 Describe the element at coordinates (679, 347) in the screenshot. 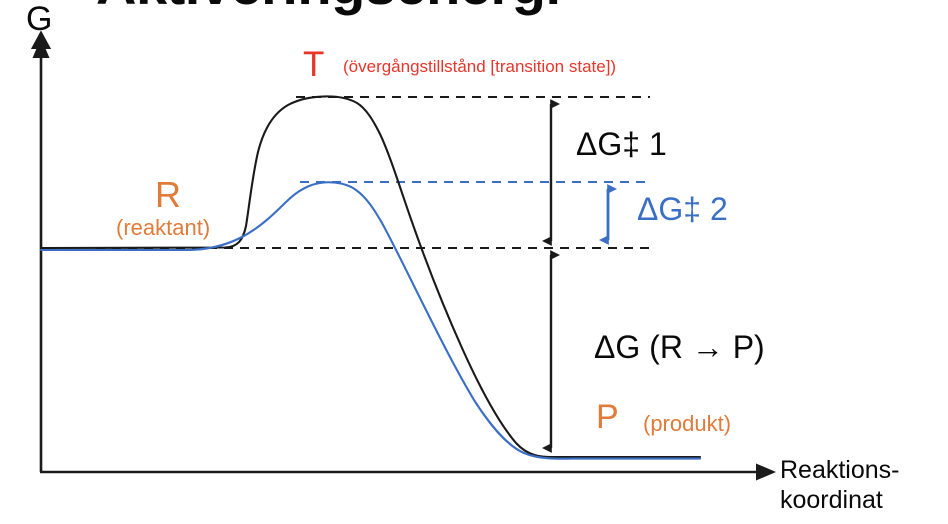

I see `delta-g-reaction-label: ΔG (R → P)` at that location.